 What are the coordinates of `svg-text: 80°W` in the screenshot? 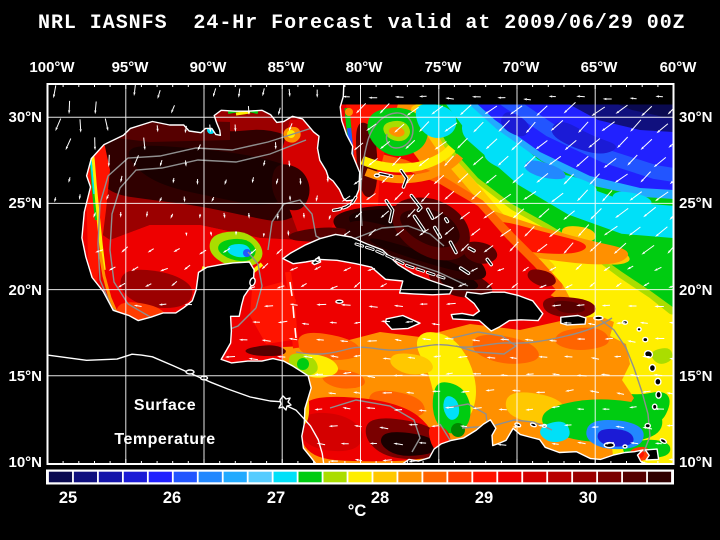 It's located at (365, 67).